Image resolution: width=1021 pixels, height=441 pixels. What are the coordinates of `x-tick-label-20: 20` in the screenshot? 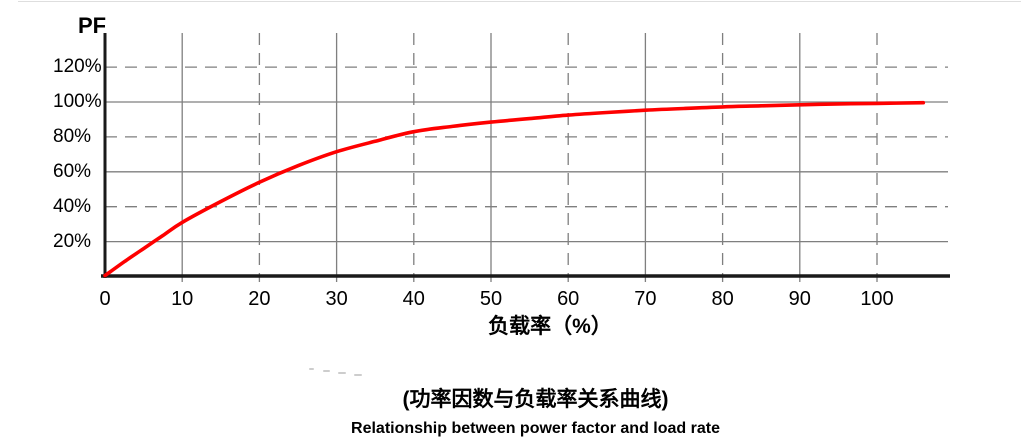 It's located at (259, 299).